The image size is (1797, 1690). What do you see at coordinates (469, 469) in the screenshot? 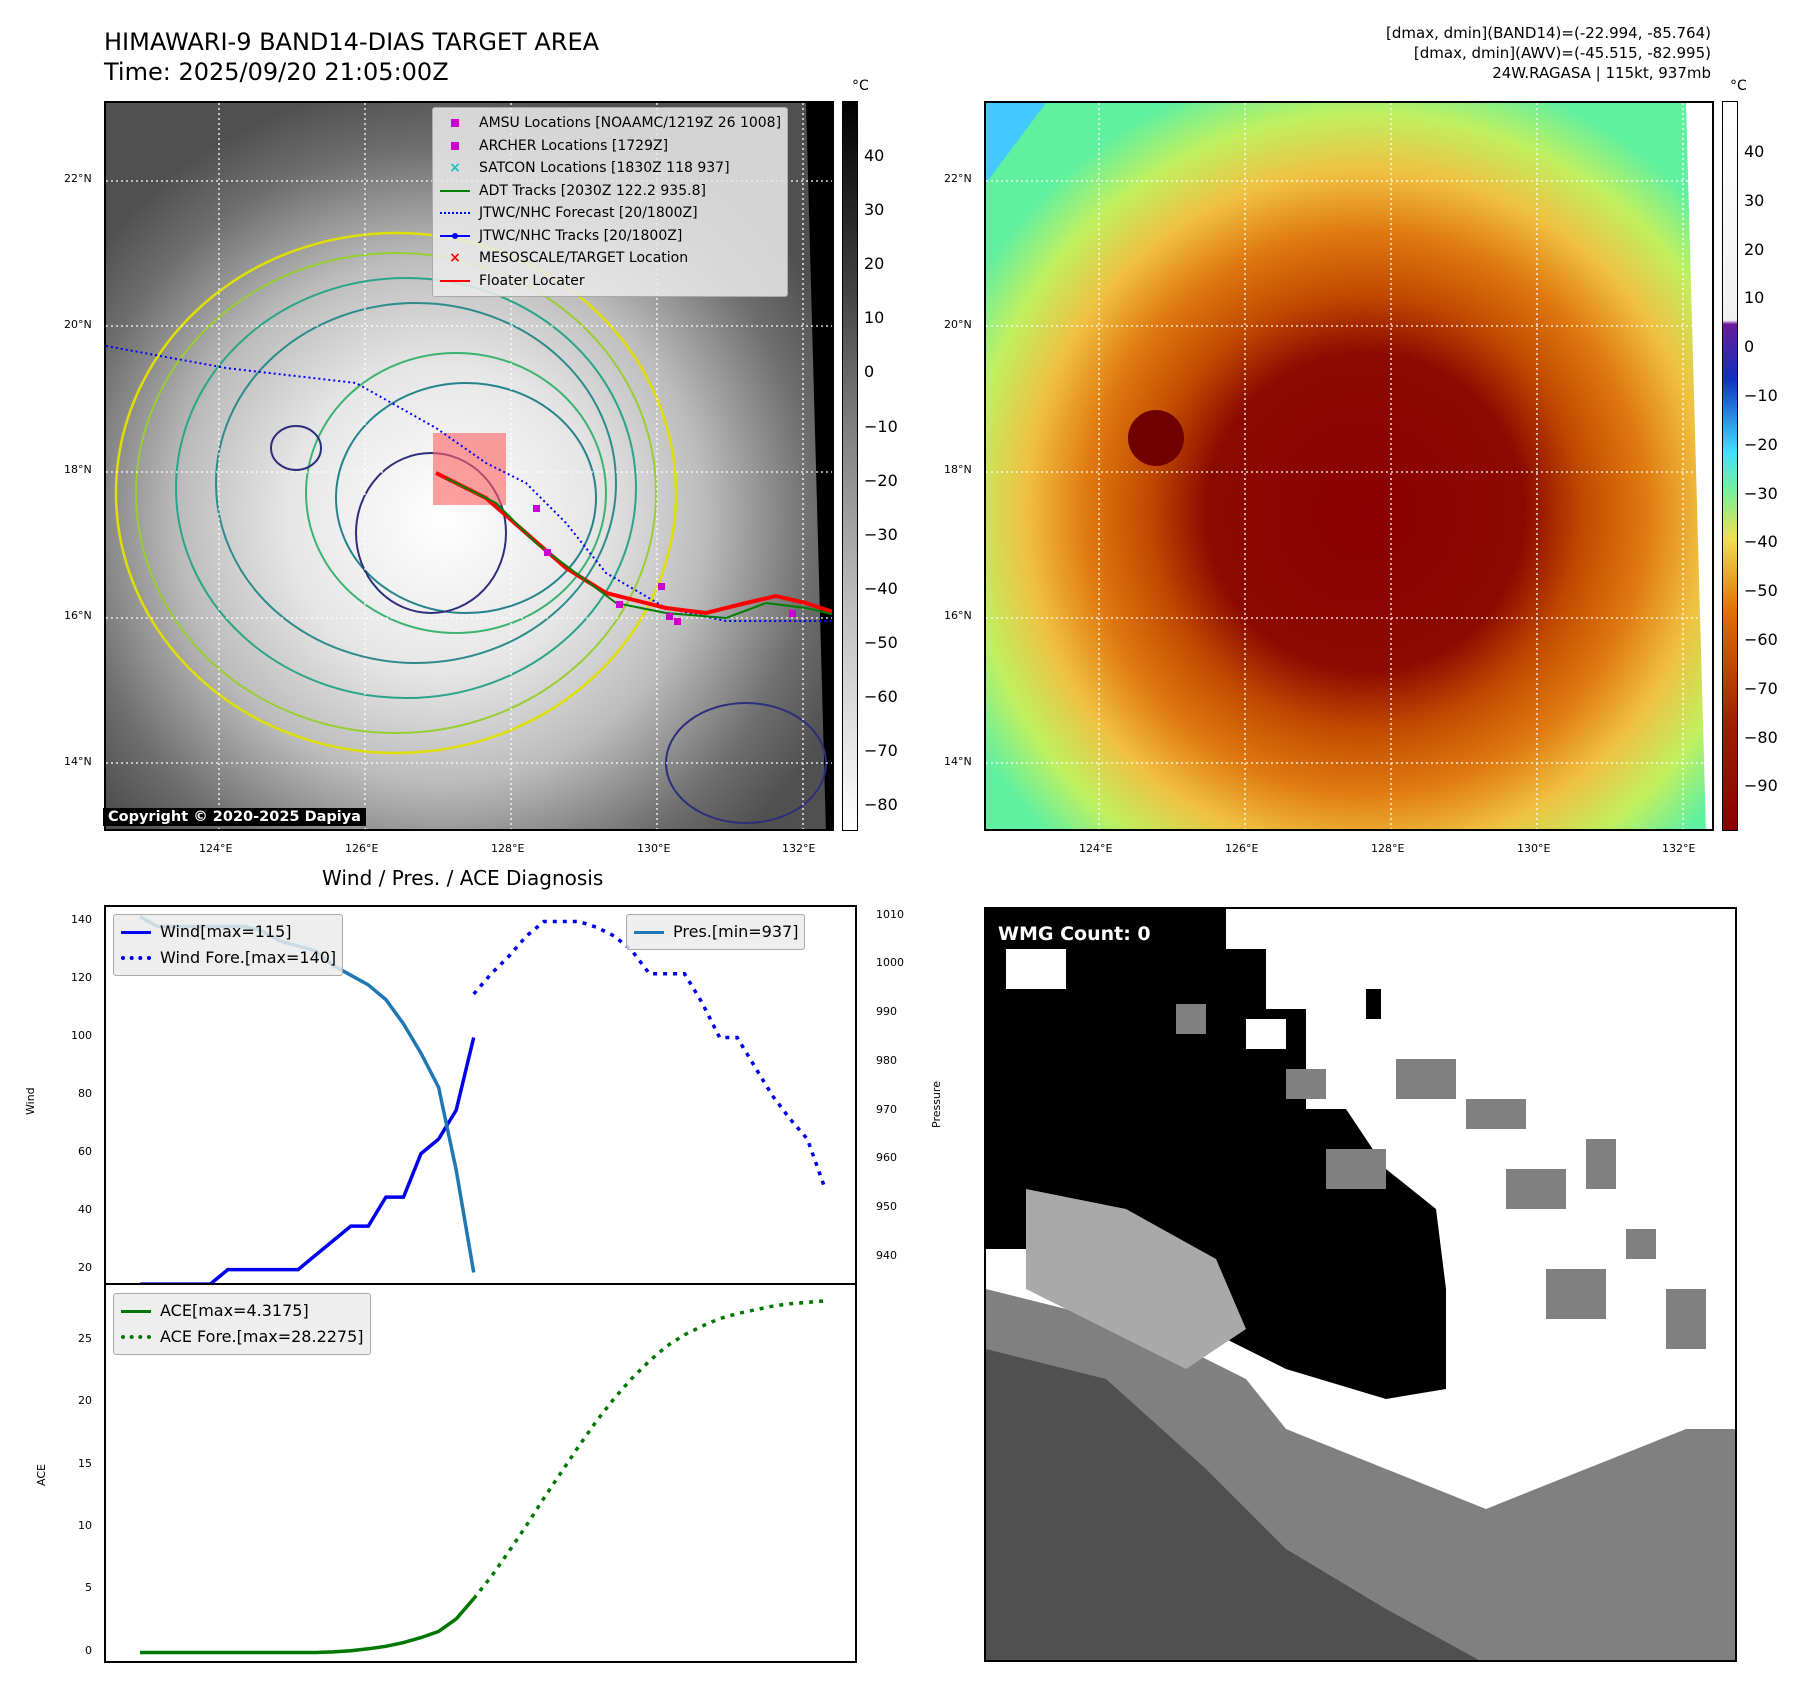
I see `target-box` at bounding box center [469, 469].